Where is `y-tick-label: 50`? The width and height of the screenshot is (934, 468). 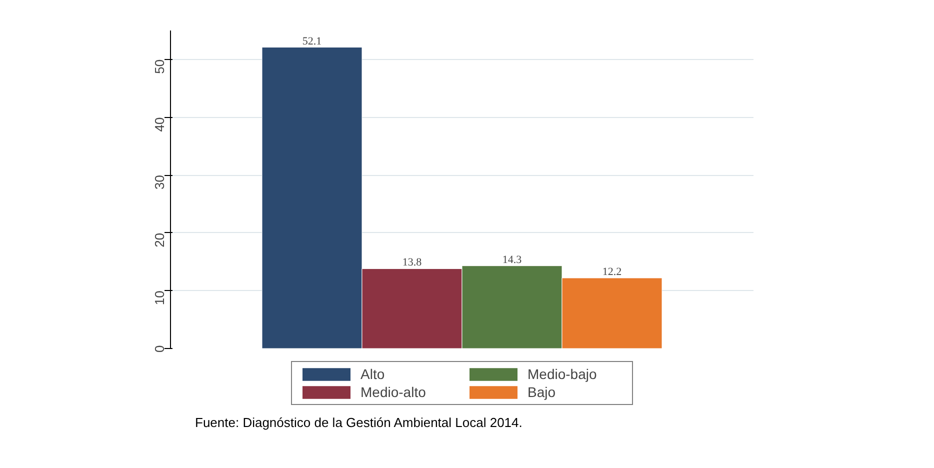
y-tick-label: 50 is located at coordinates (159, 66).